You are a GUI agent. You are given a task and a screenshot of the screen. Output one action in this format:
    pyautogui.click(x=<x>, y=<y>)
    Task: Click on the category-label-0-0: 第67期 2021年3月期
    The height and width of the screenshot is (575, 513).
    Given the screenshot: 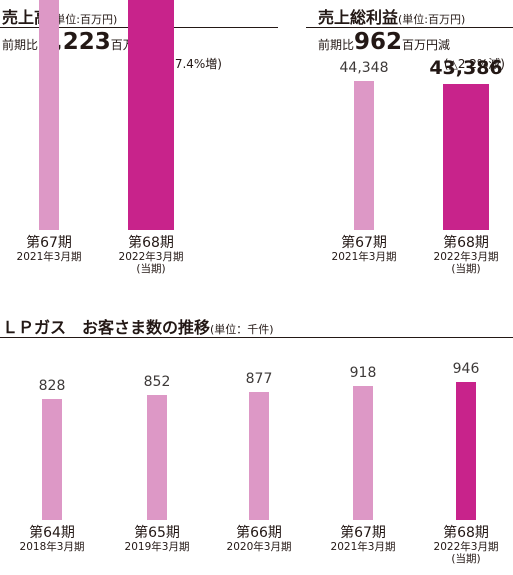 What is the action you would take?
    pyautogui.click(x=49, y=249)
    